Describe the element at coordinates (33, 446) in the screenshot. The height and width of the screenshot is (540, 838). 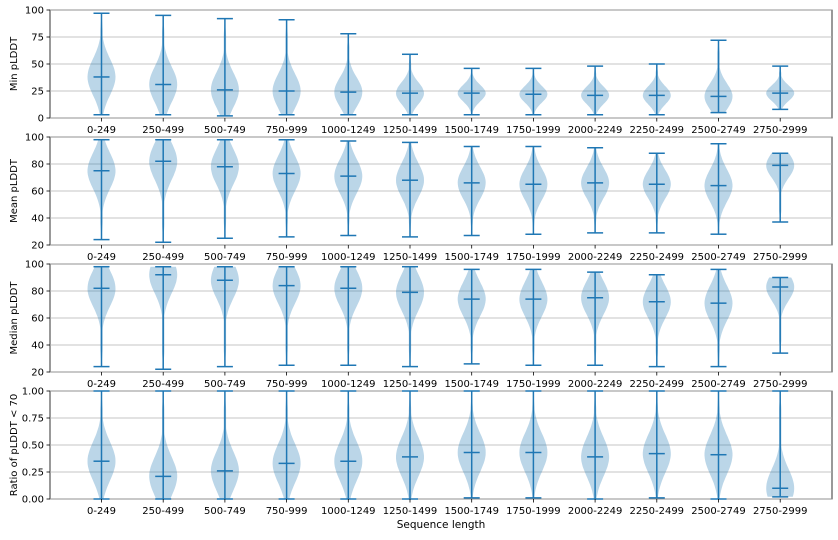
I see `y-tick-label: 0.50` at that location.